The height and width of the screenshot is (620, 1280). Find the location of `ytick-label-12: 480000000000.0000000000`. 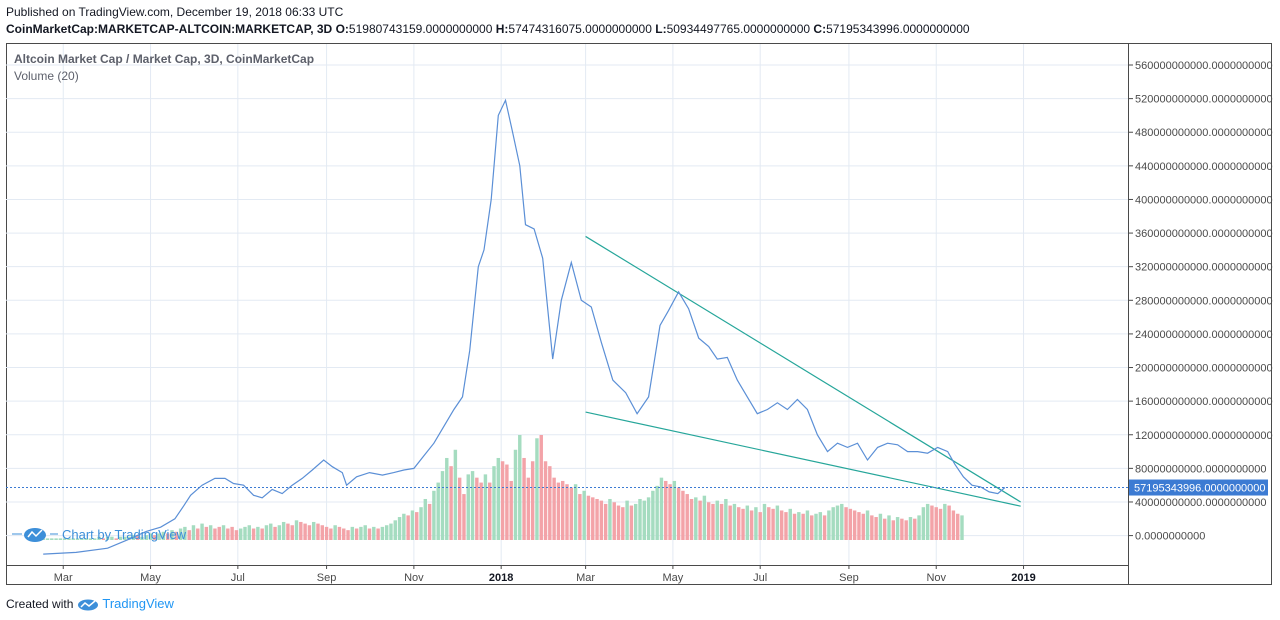

ytick-label-12: 480000000000.0000000000 is located at coordinates (1204, 133).